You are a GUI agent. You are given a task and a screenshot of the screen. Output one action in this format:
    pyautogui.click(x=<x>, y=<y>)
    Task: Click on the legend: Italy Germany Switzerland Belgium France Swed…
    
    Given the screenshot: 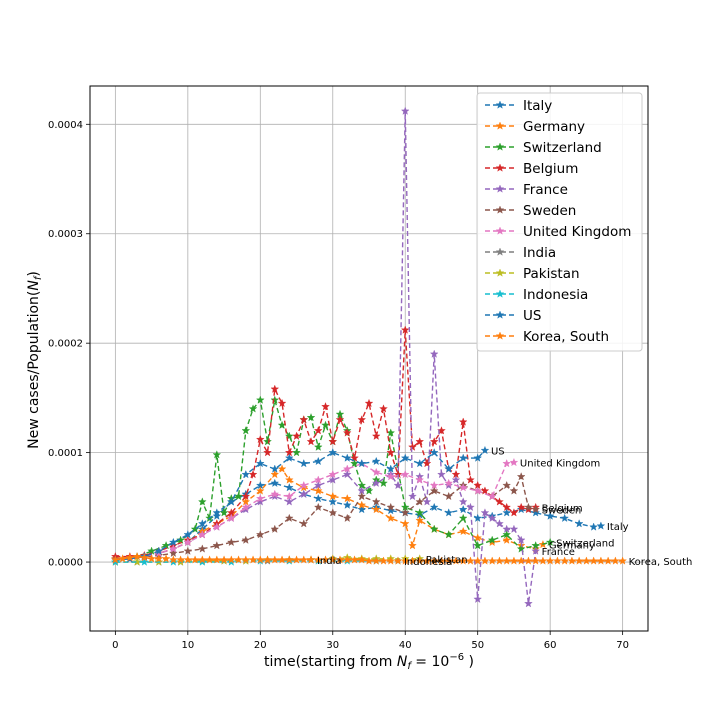 What is the action you would take?
    pyautogui.click(x=559, y=222)
    